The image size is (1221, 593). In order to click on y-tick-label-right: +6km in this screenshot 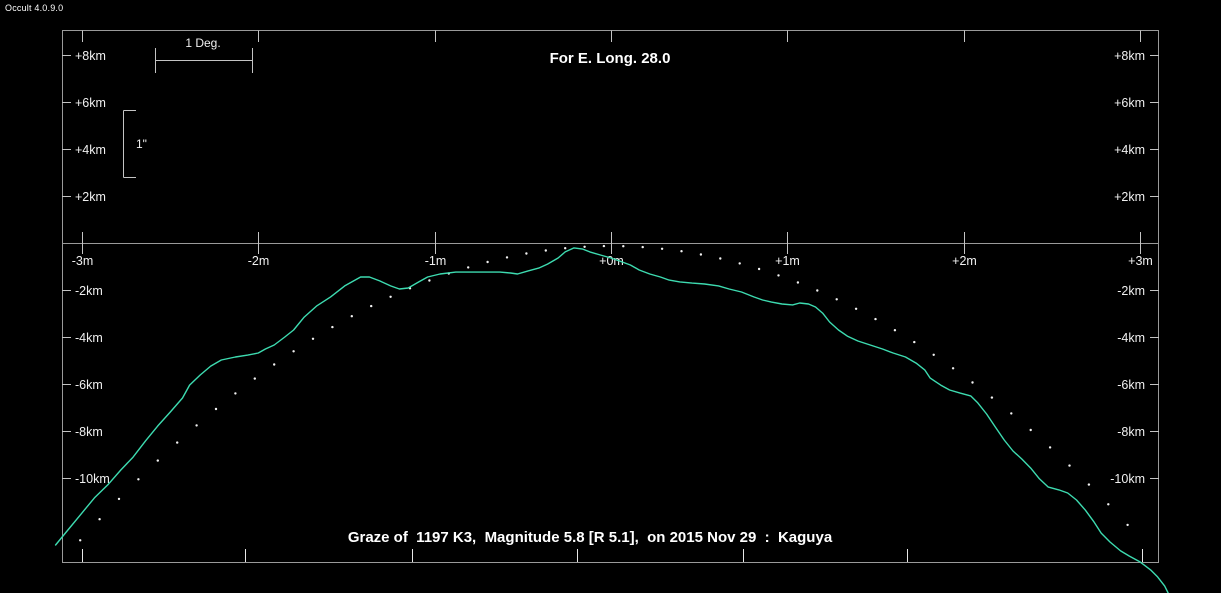, I will do `click(1129, 103)`.